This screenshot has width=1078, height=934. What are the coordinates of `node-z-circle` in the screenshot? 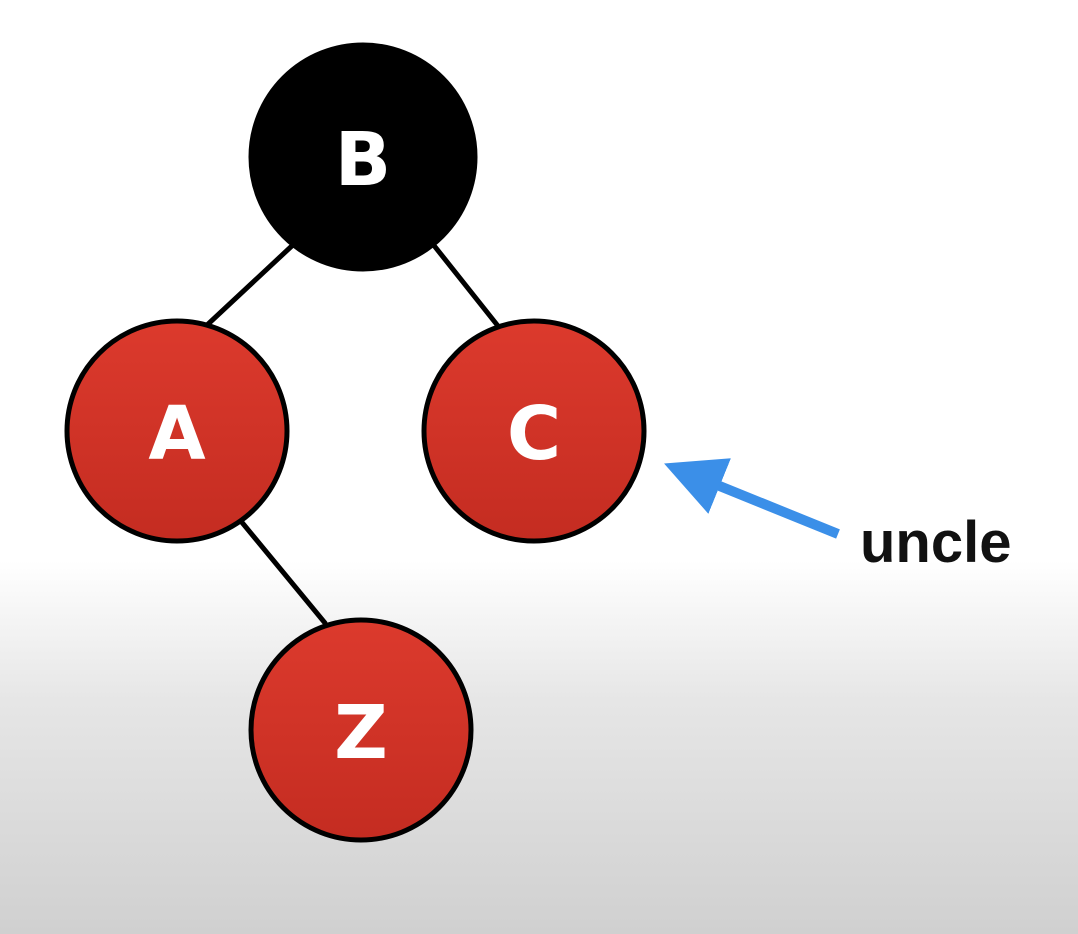 It's located at (361, 730).